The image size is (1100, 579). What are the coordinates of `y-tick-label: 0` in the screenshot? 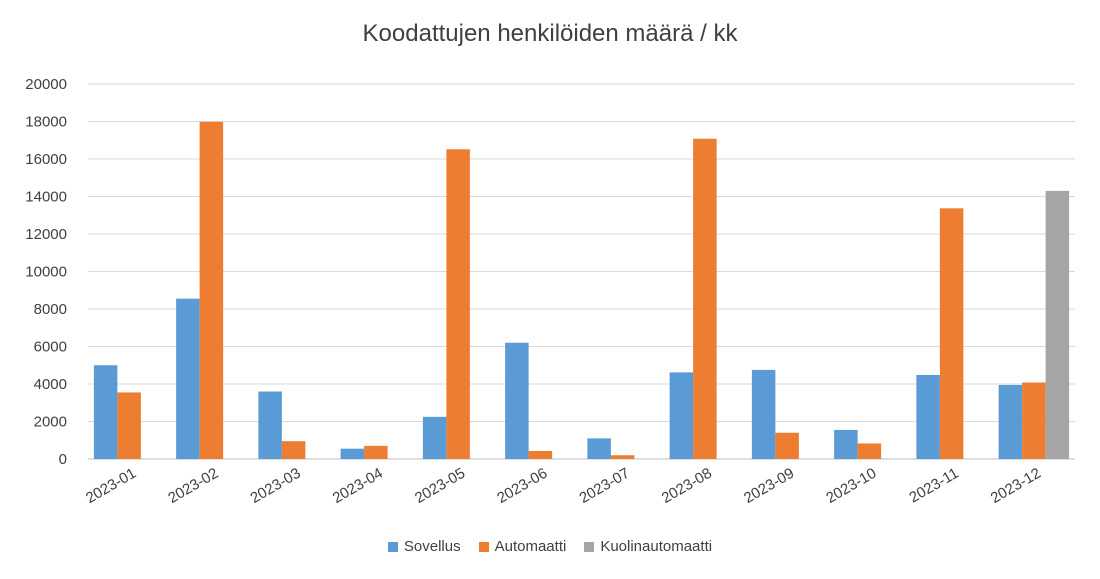 It's located at (63, 459).